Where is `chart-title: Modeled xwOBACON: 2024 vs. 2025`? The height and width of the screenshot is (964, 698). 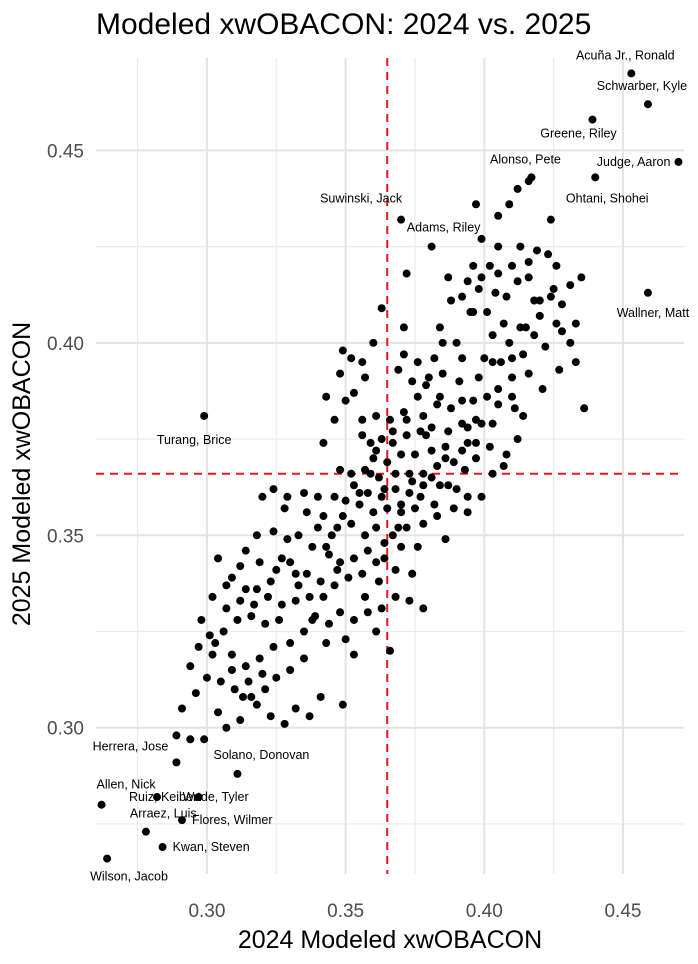 chart-title: Modeled xwOBACON: 2024 vs. 2025 is located at coordinates (344, 24).